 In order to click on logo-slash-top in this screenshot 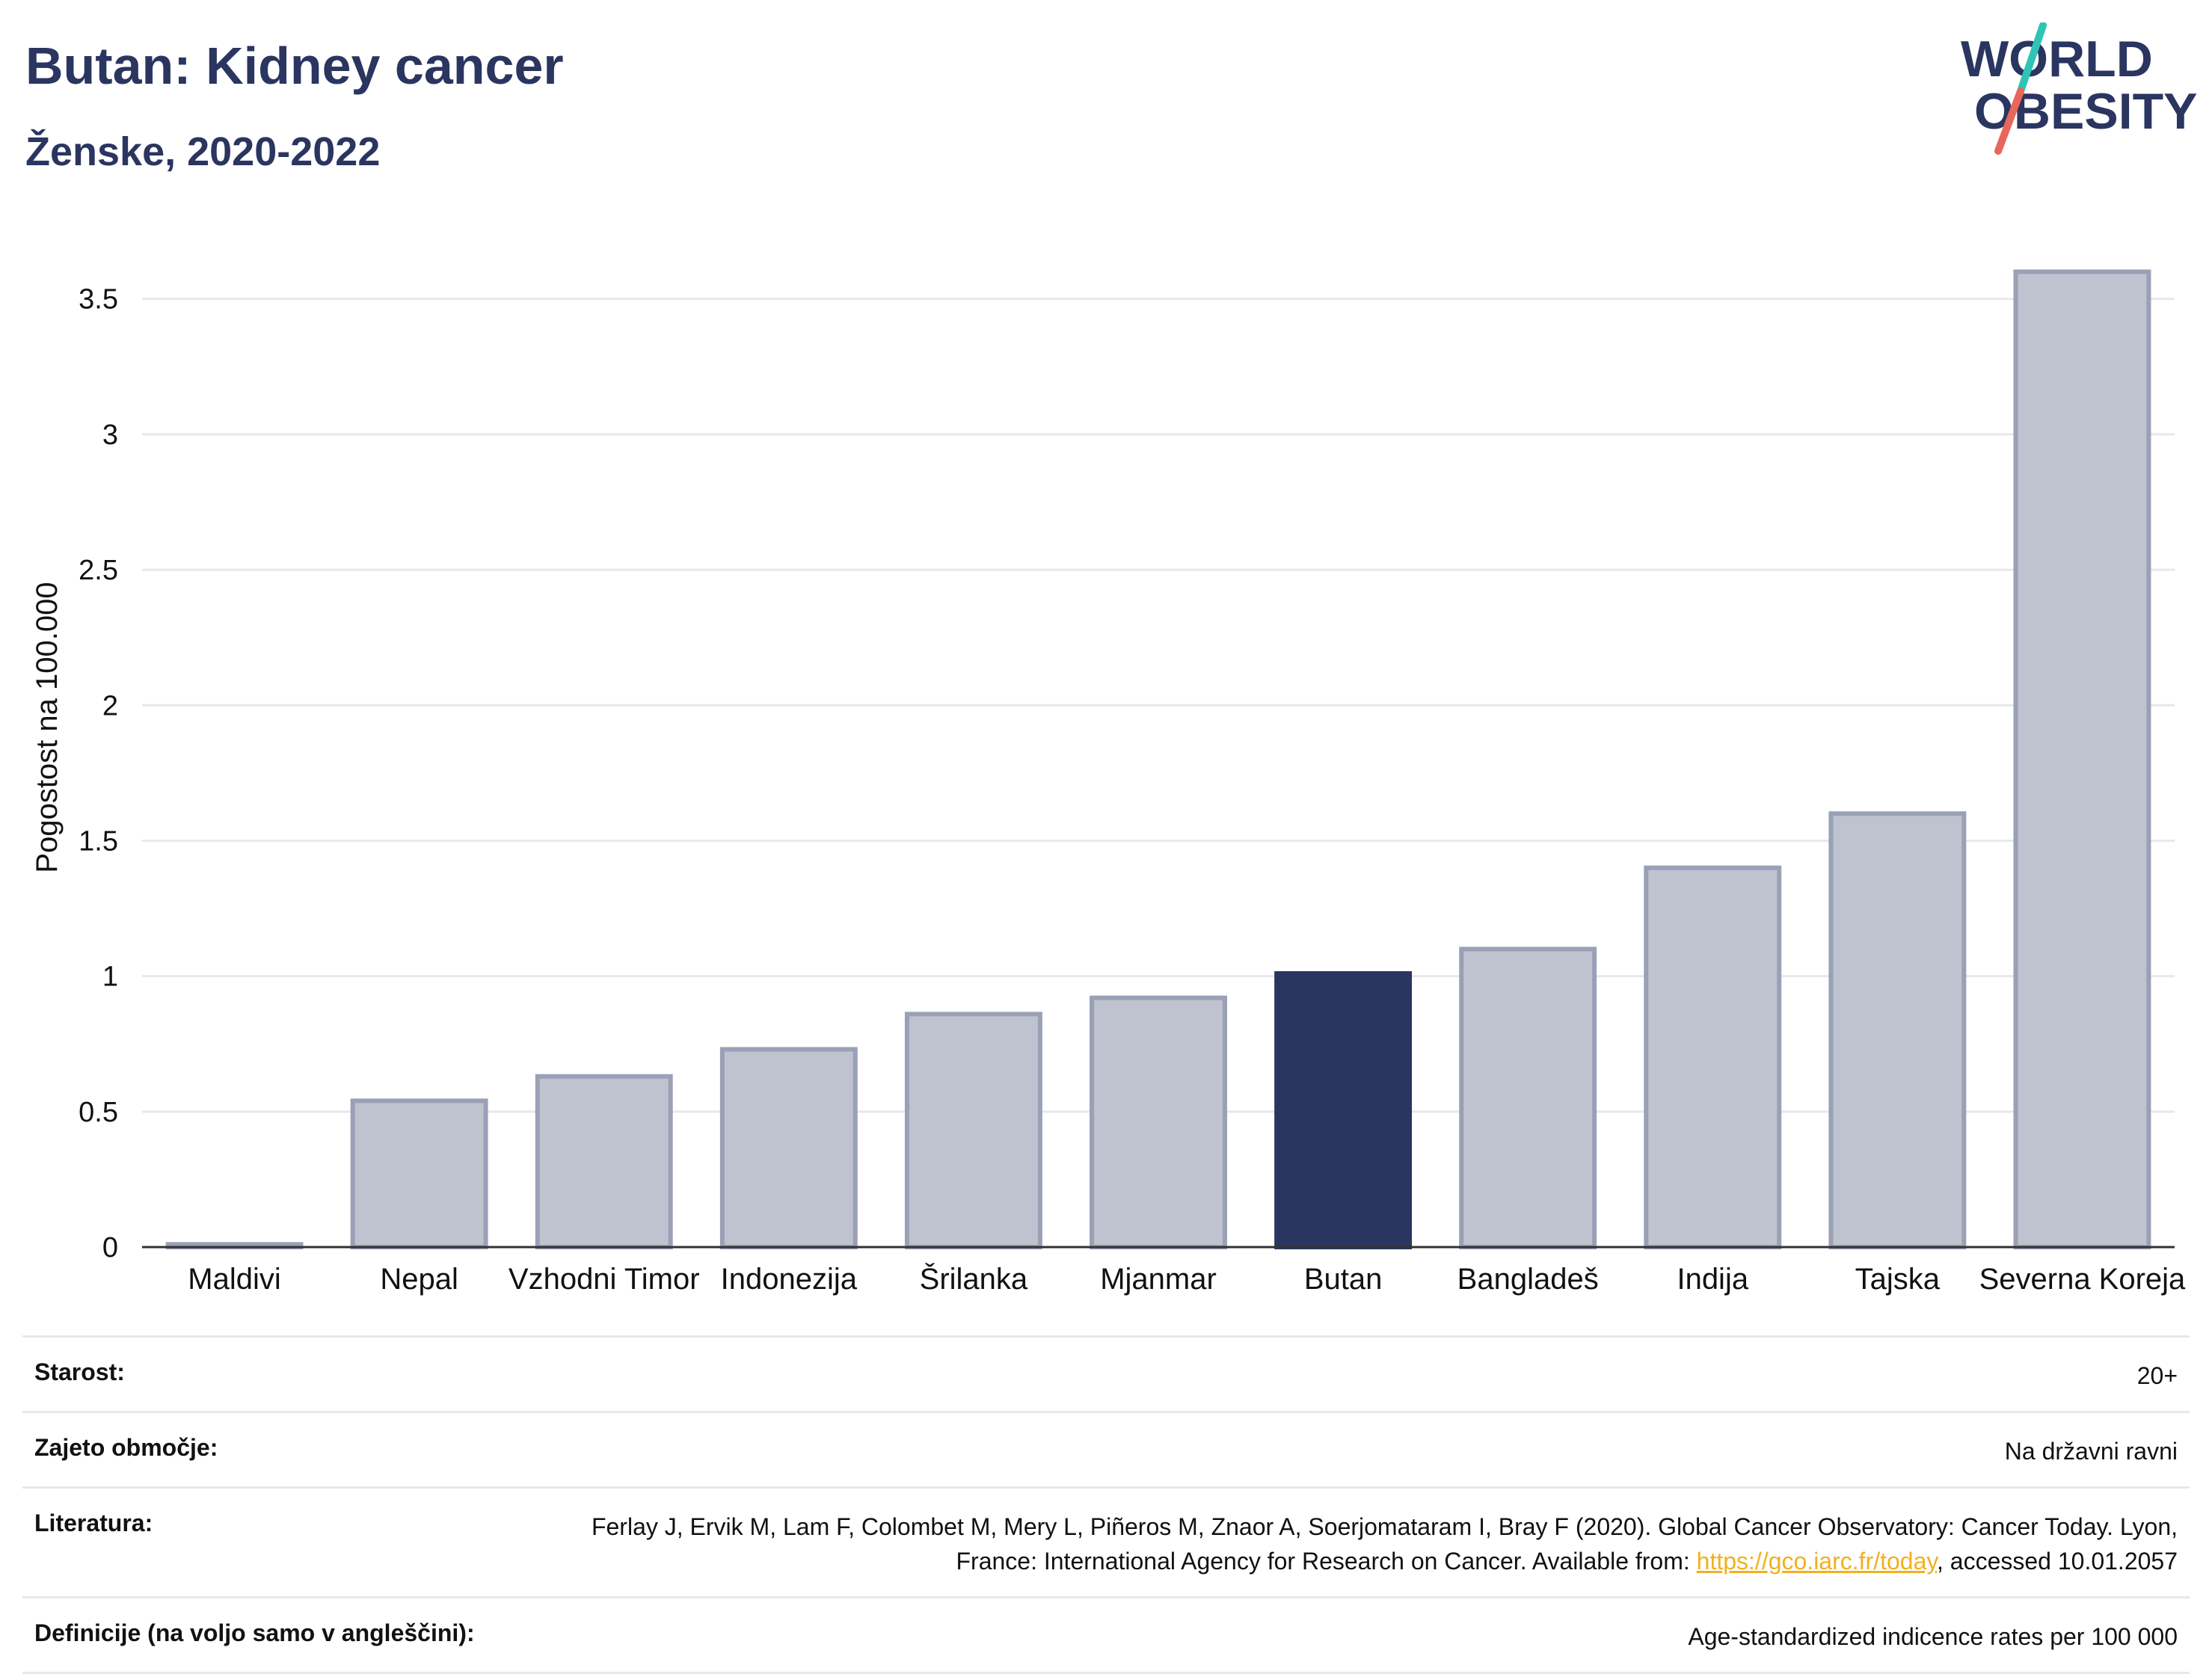, I will do `click(2032, 59)`.